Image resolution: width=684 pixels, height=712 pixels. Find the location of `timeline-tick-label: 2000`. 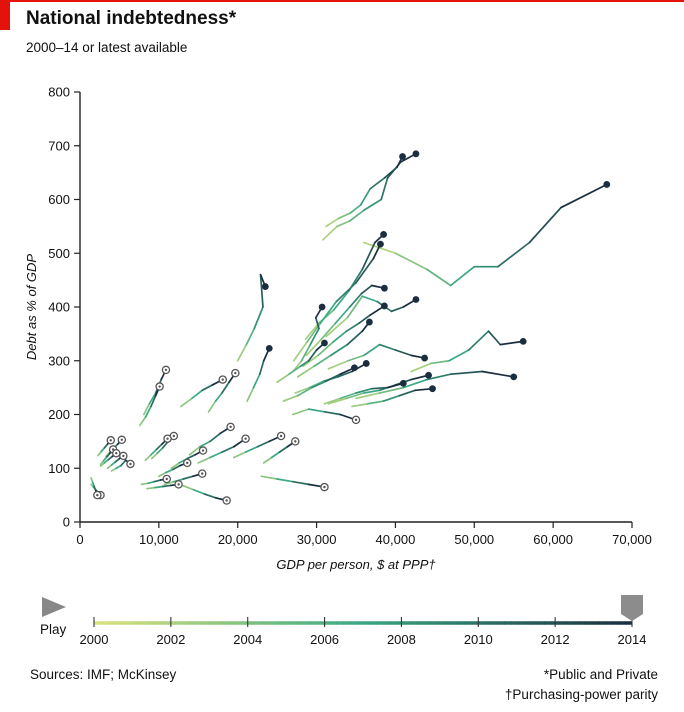

timeline-tick-label: 2000 is located at coordinates (94, 639).